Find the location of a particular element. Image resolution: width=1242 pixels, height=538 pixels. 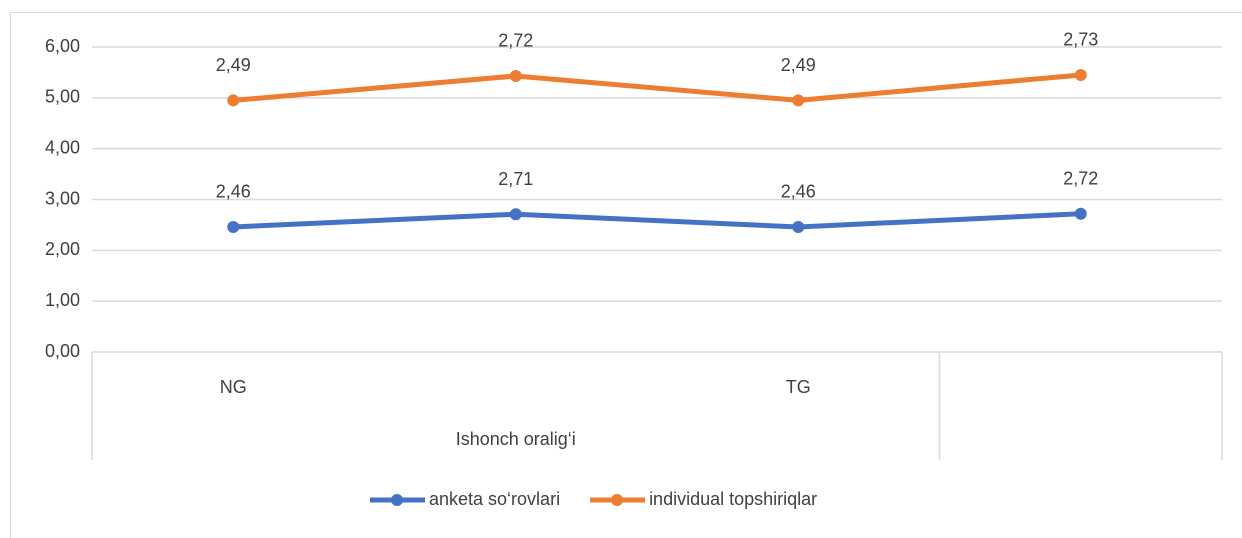

data-label: 2,73 is located at coordinates (1080, 40).